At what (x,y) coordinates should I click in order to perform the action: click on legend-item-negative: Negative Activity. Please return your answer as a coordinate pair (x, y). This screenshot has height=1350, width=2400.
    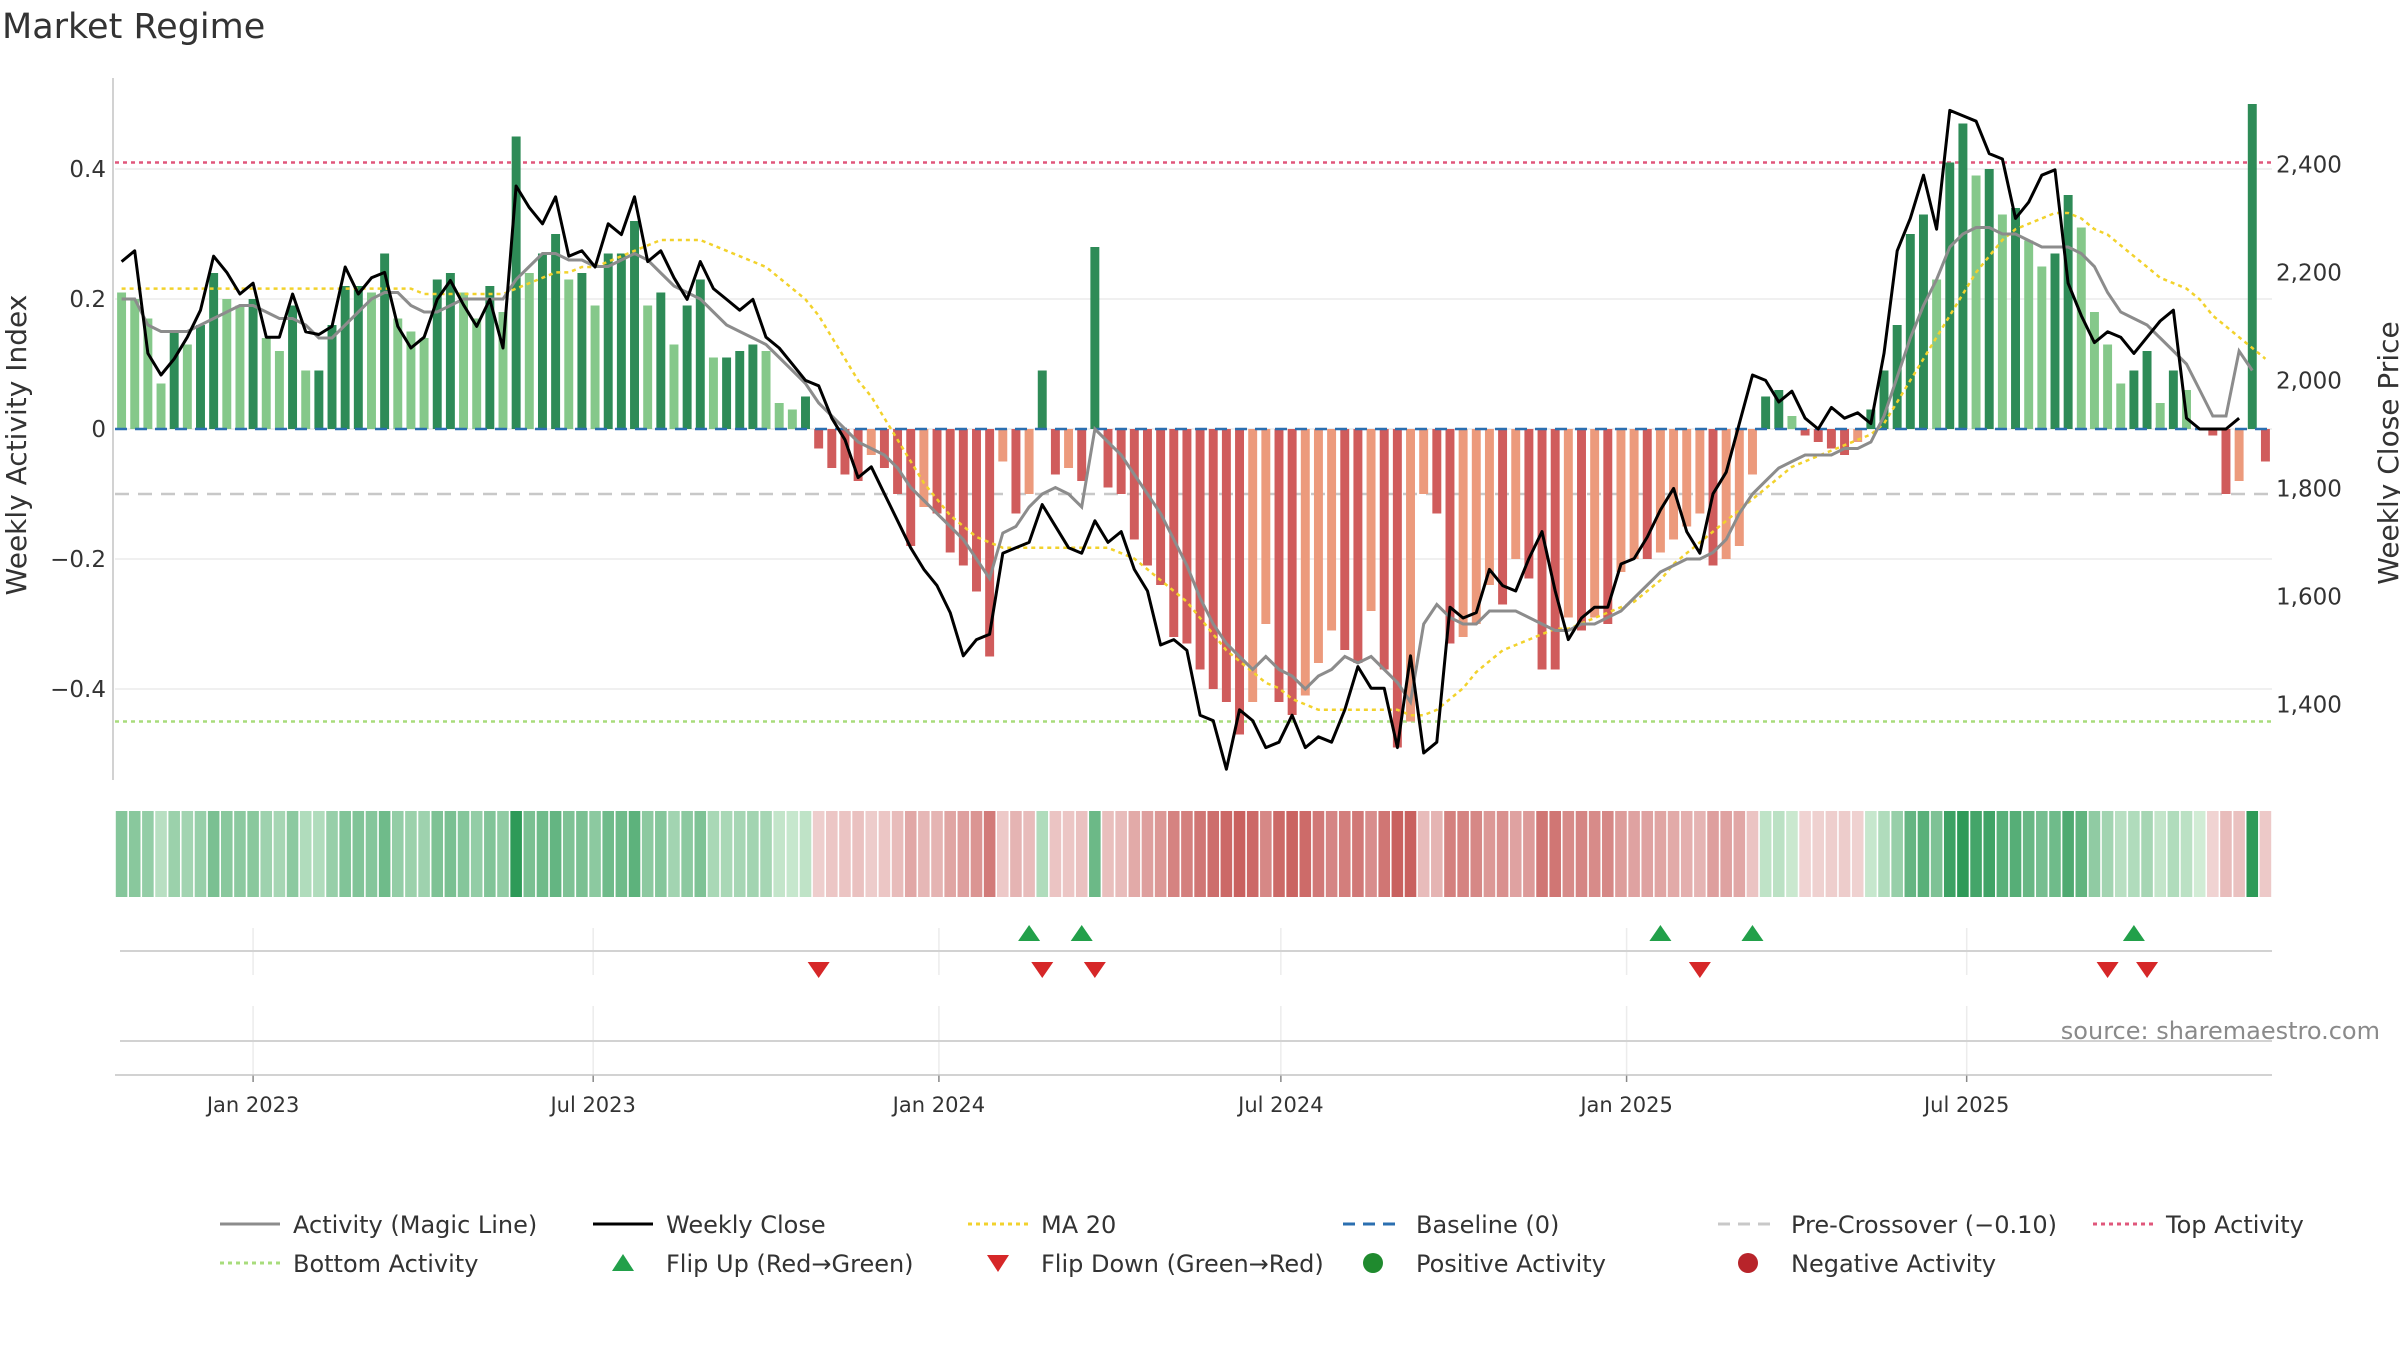
    Looking at the image, I should click on (1867, 1264).